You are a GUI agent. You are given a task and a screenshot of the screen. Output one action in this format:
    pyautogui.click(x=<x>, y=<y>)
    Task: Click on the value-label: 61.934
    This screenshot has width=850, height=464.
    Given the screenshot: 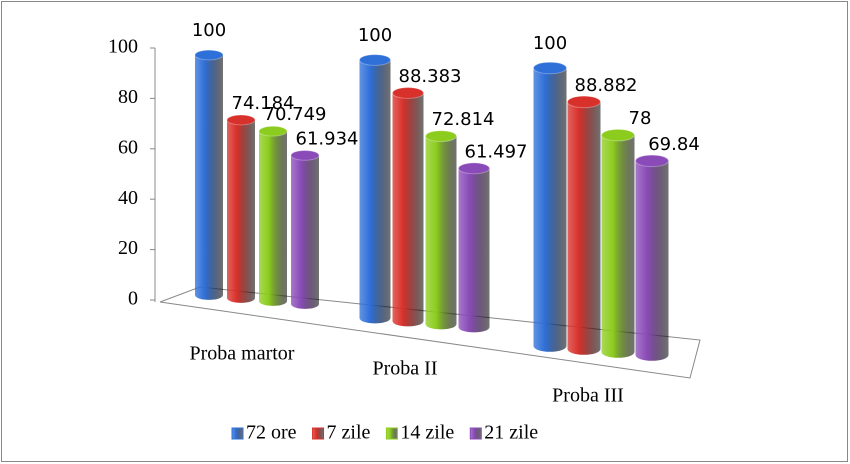 What is the action you would take?
    pyautogui.click(x=327, y=138)
    